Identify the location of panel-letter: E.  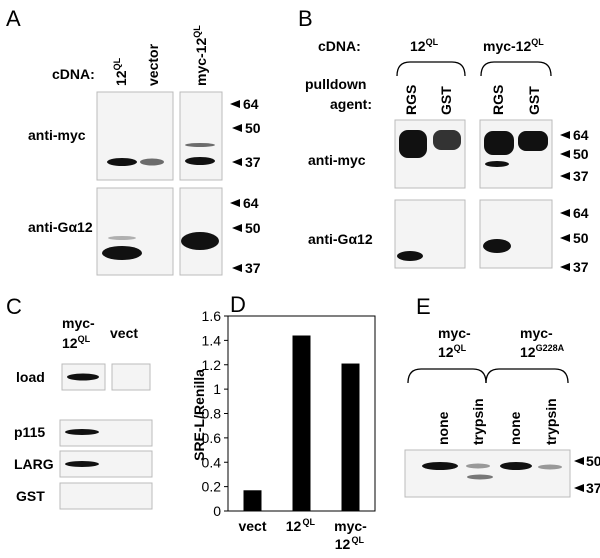
(423, 306).